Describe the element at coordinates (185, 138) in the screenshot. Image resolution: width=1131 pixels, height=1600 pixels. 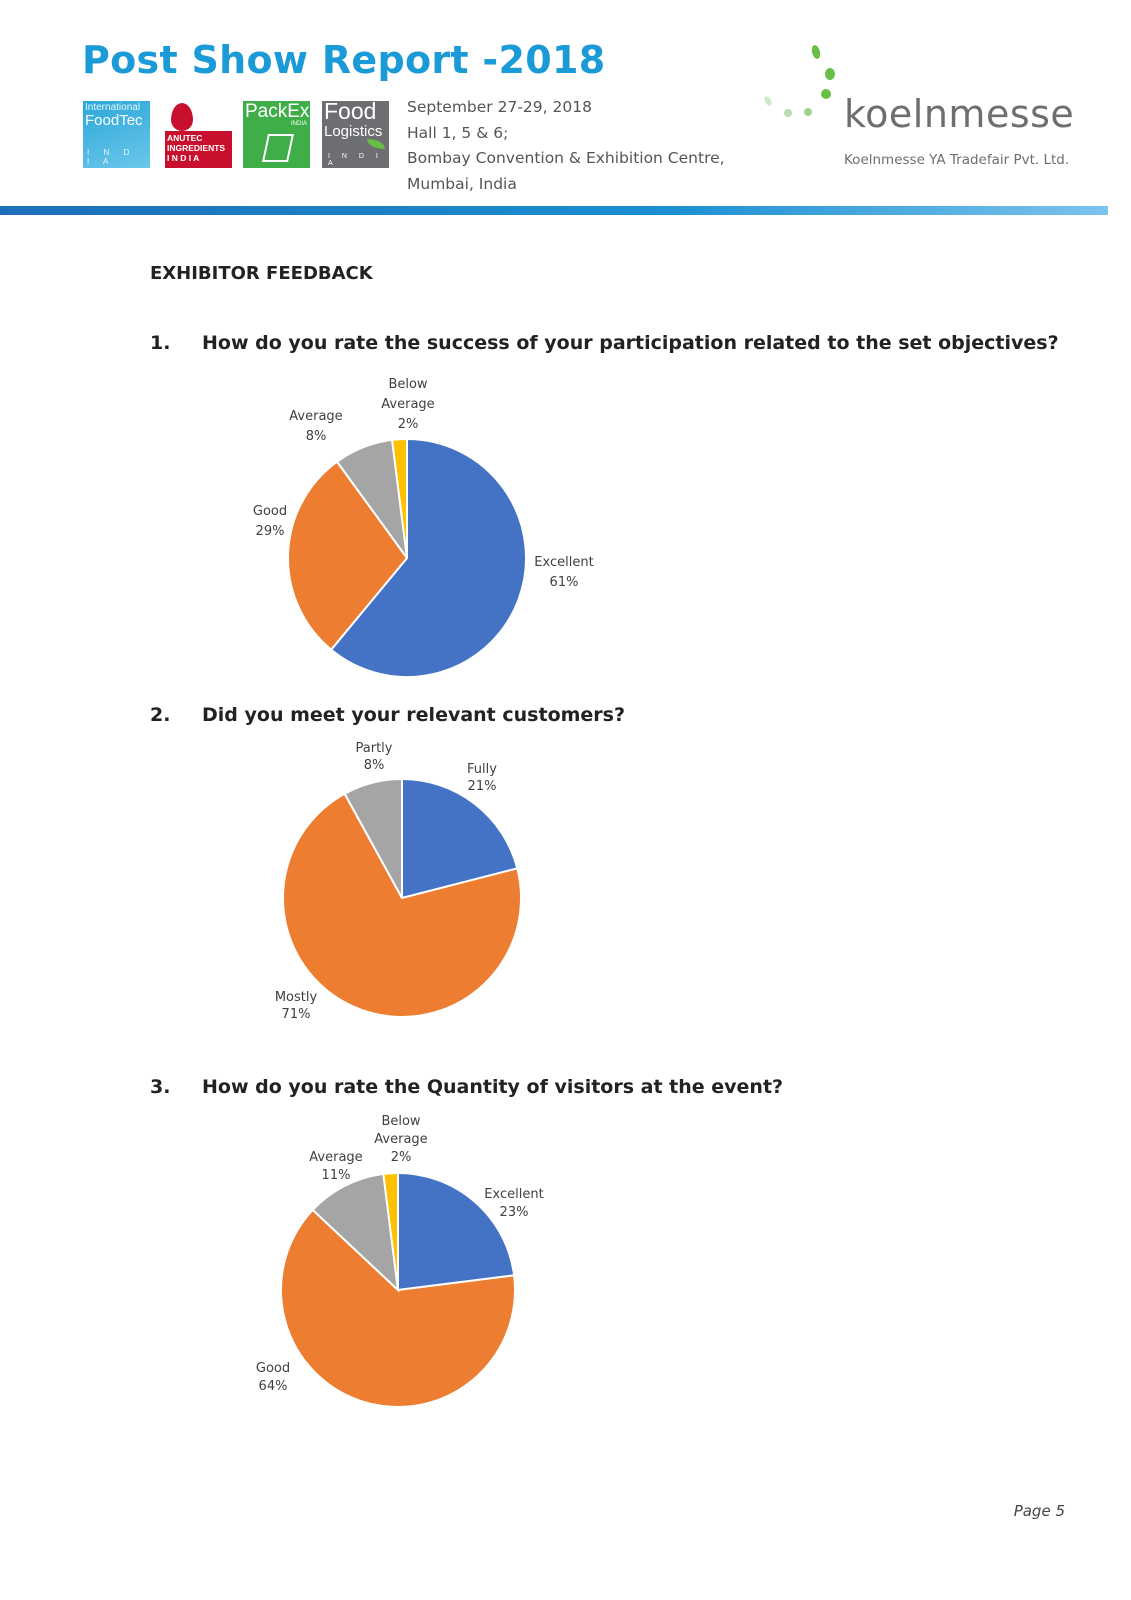
I see `anutec-logo-line: ANUTEC` at that location.